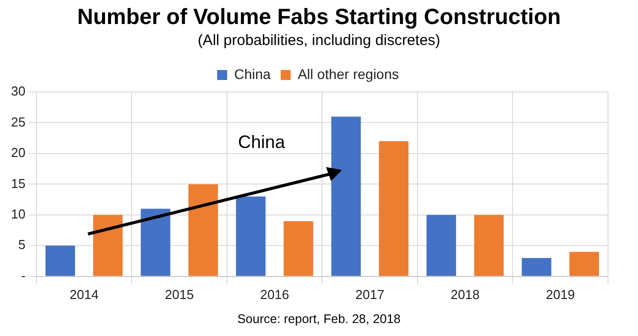 The width and height of the screenshot is (638, 336). Describe the element at coordinates (319, 319) in the screenshot. I see `source-note: Source: report, Feb. 28, 2018` at that location.